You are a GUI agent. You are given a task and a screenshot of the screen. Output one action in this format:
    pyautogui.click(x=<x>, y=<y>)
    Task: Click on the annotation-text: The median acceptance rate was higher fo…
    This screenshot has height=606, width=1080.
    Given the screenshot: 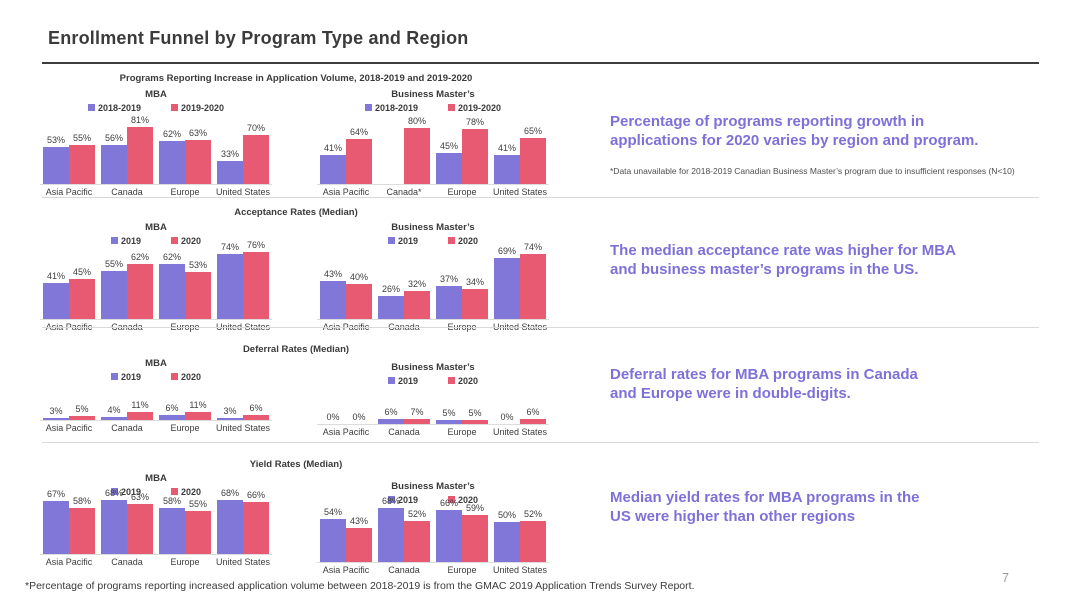 What is the action you would take?
    pyautogui.click(x=783, y=260)
    